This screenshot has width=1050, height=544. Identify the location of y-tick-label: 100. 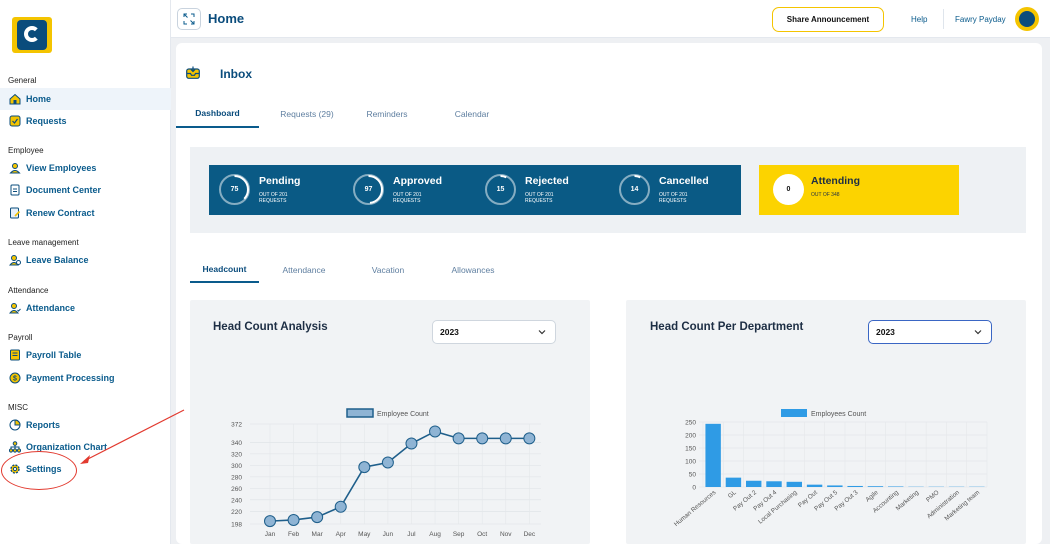
(690, 462).